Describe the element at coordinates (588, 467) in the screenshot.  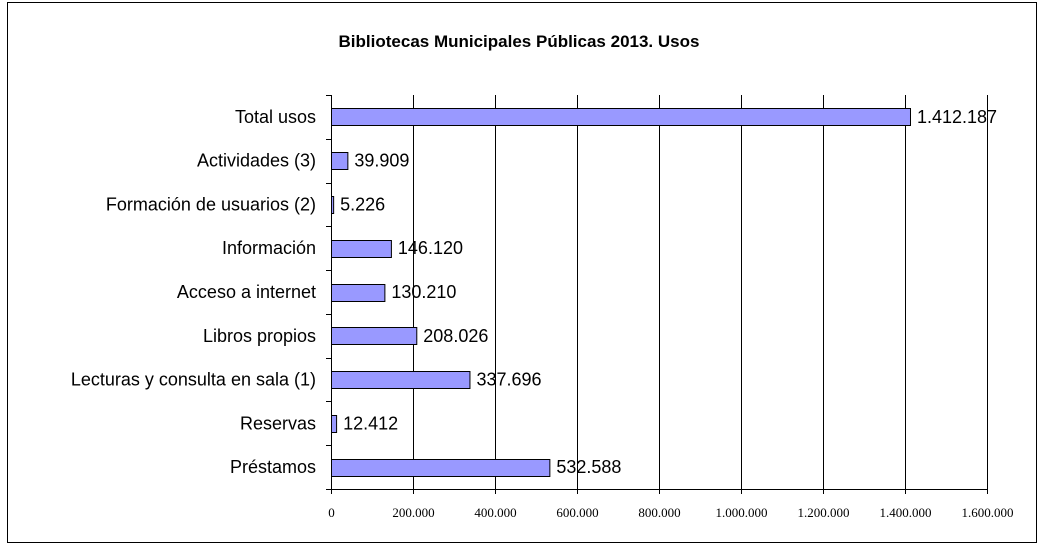
I see `data-label: 532.588` at that location.